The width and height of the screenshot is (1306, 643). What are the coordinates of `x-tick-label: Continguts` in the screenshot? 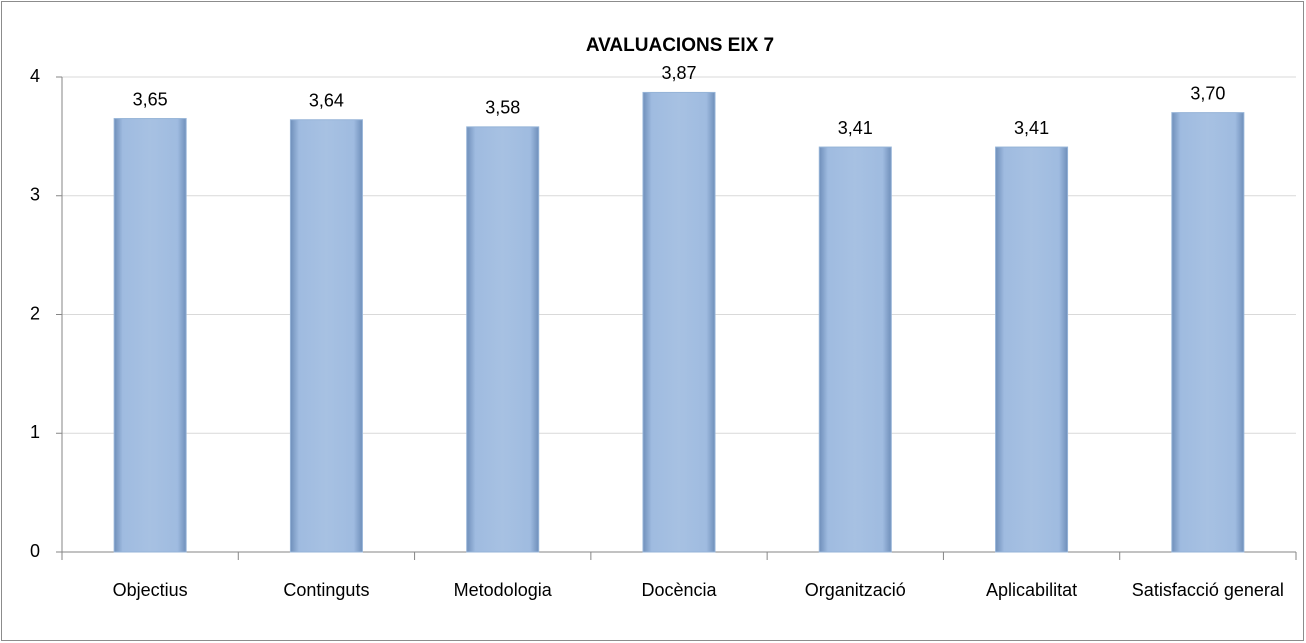 It's located at (326, 590).